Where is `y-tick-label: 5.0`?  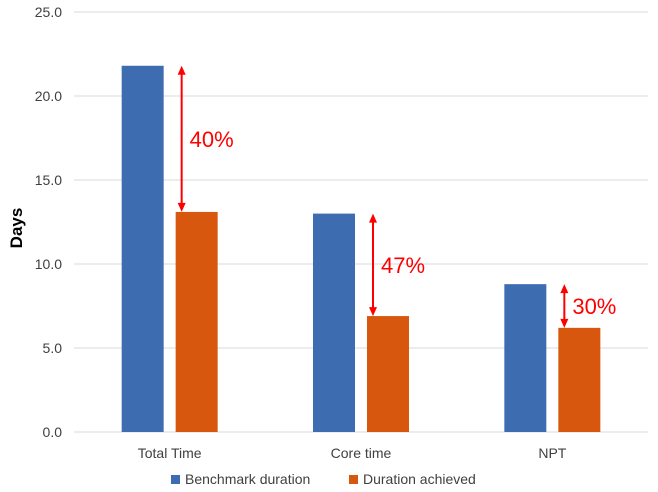
y-tick-label: 5.0 is located at coordinates (53, 348).